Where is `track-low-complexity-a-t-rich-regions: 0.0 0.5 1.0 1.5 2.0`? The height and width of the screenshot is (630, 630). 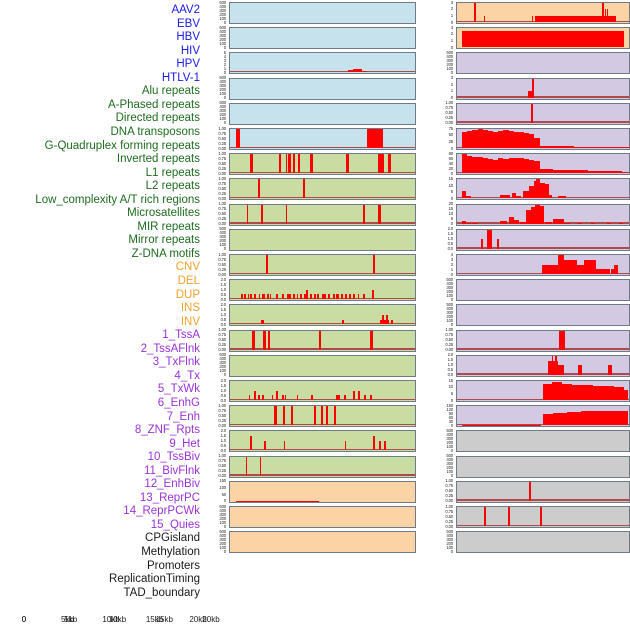
track-low-complexity-a-t-rich-regions: 0.0 0.5 1.0 1.5 2.0 is located at coordinates (530, 364).